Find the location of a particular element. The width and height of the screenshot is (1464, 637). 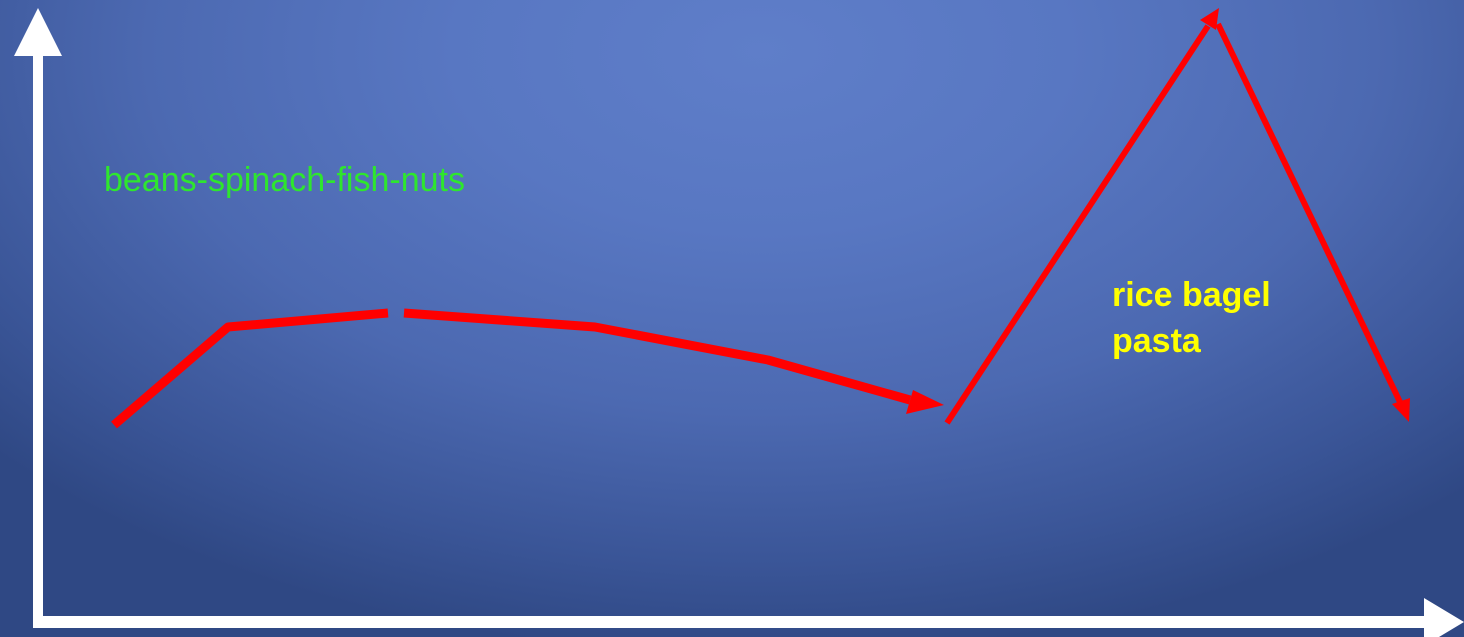

food-group-label-yellow: rice bagel pasta is located at coordinates (1191, 318).